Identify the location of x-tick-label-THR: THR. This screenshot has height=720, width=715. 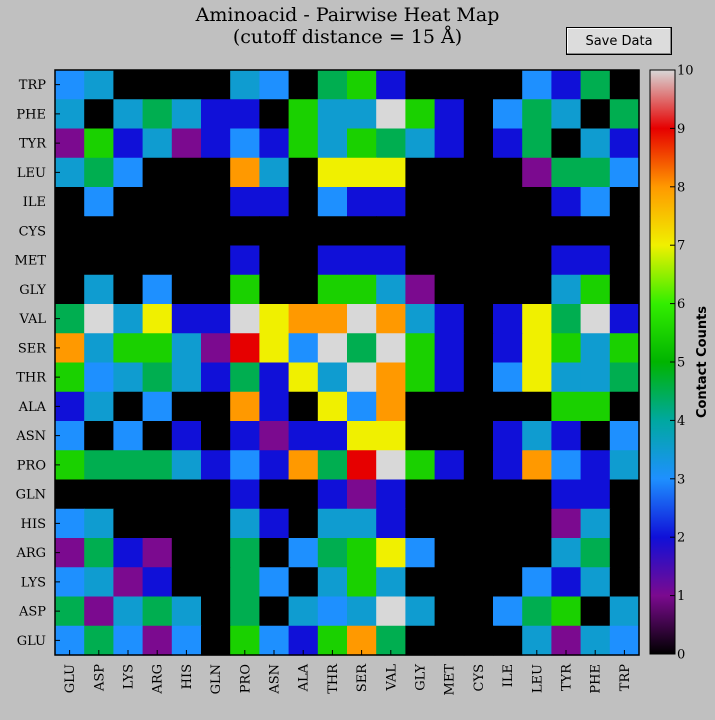
(333, 678).